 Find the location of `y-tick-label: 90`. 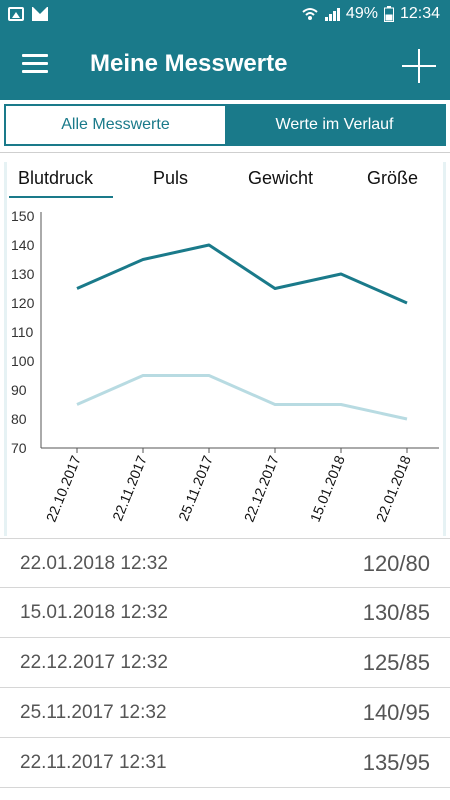

y-tick-label: 90 is located at coordinates (19, 390).